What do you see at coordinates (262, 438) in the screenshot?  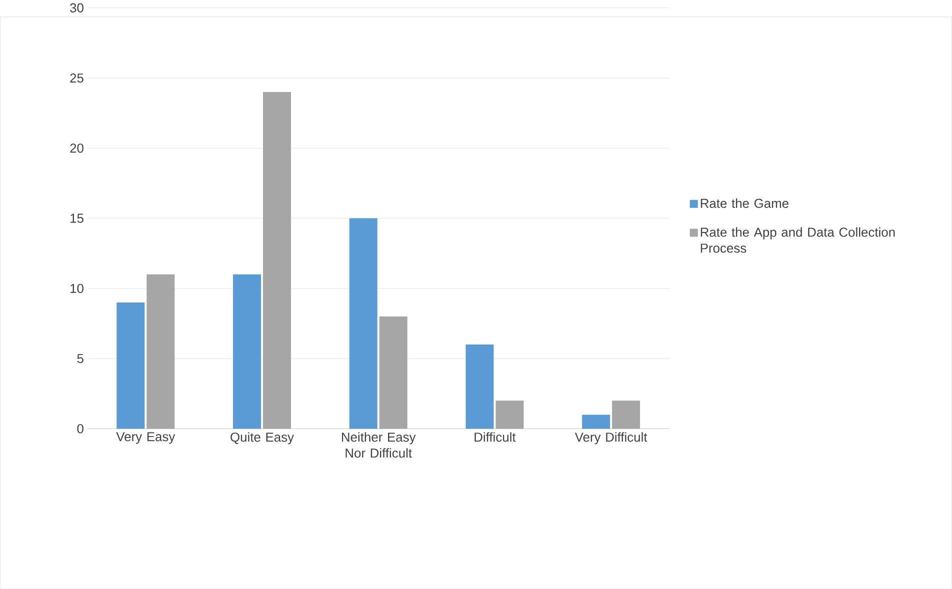 I see `x-tick-label: Quite Easy` at bounding box center [262, 438].